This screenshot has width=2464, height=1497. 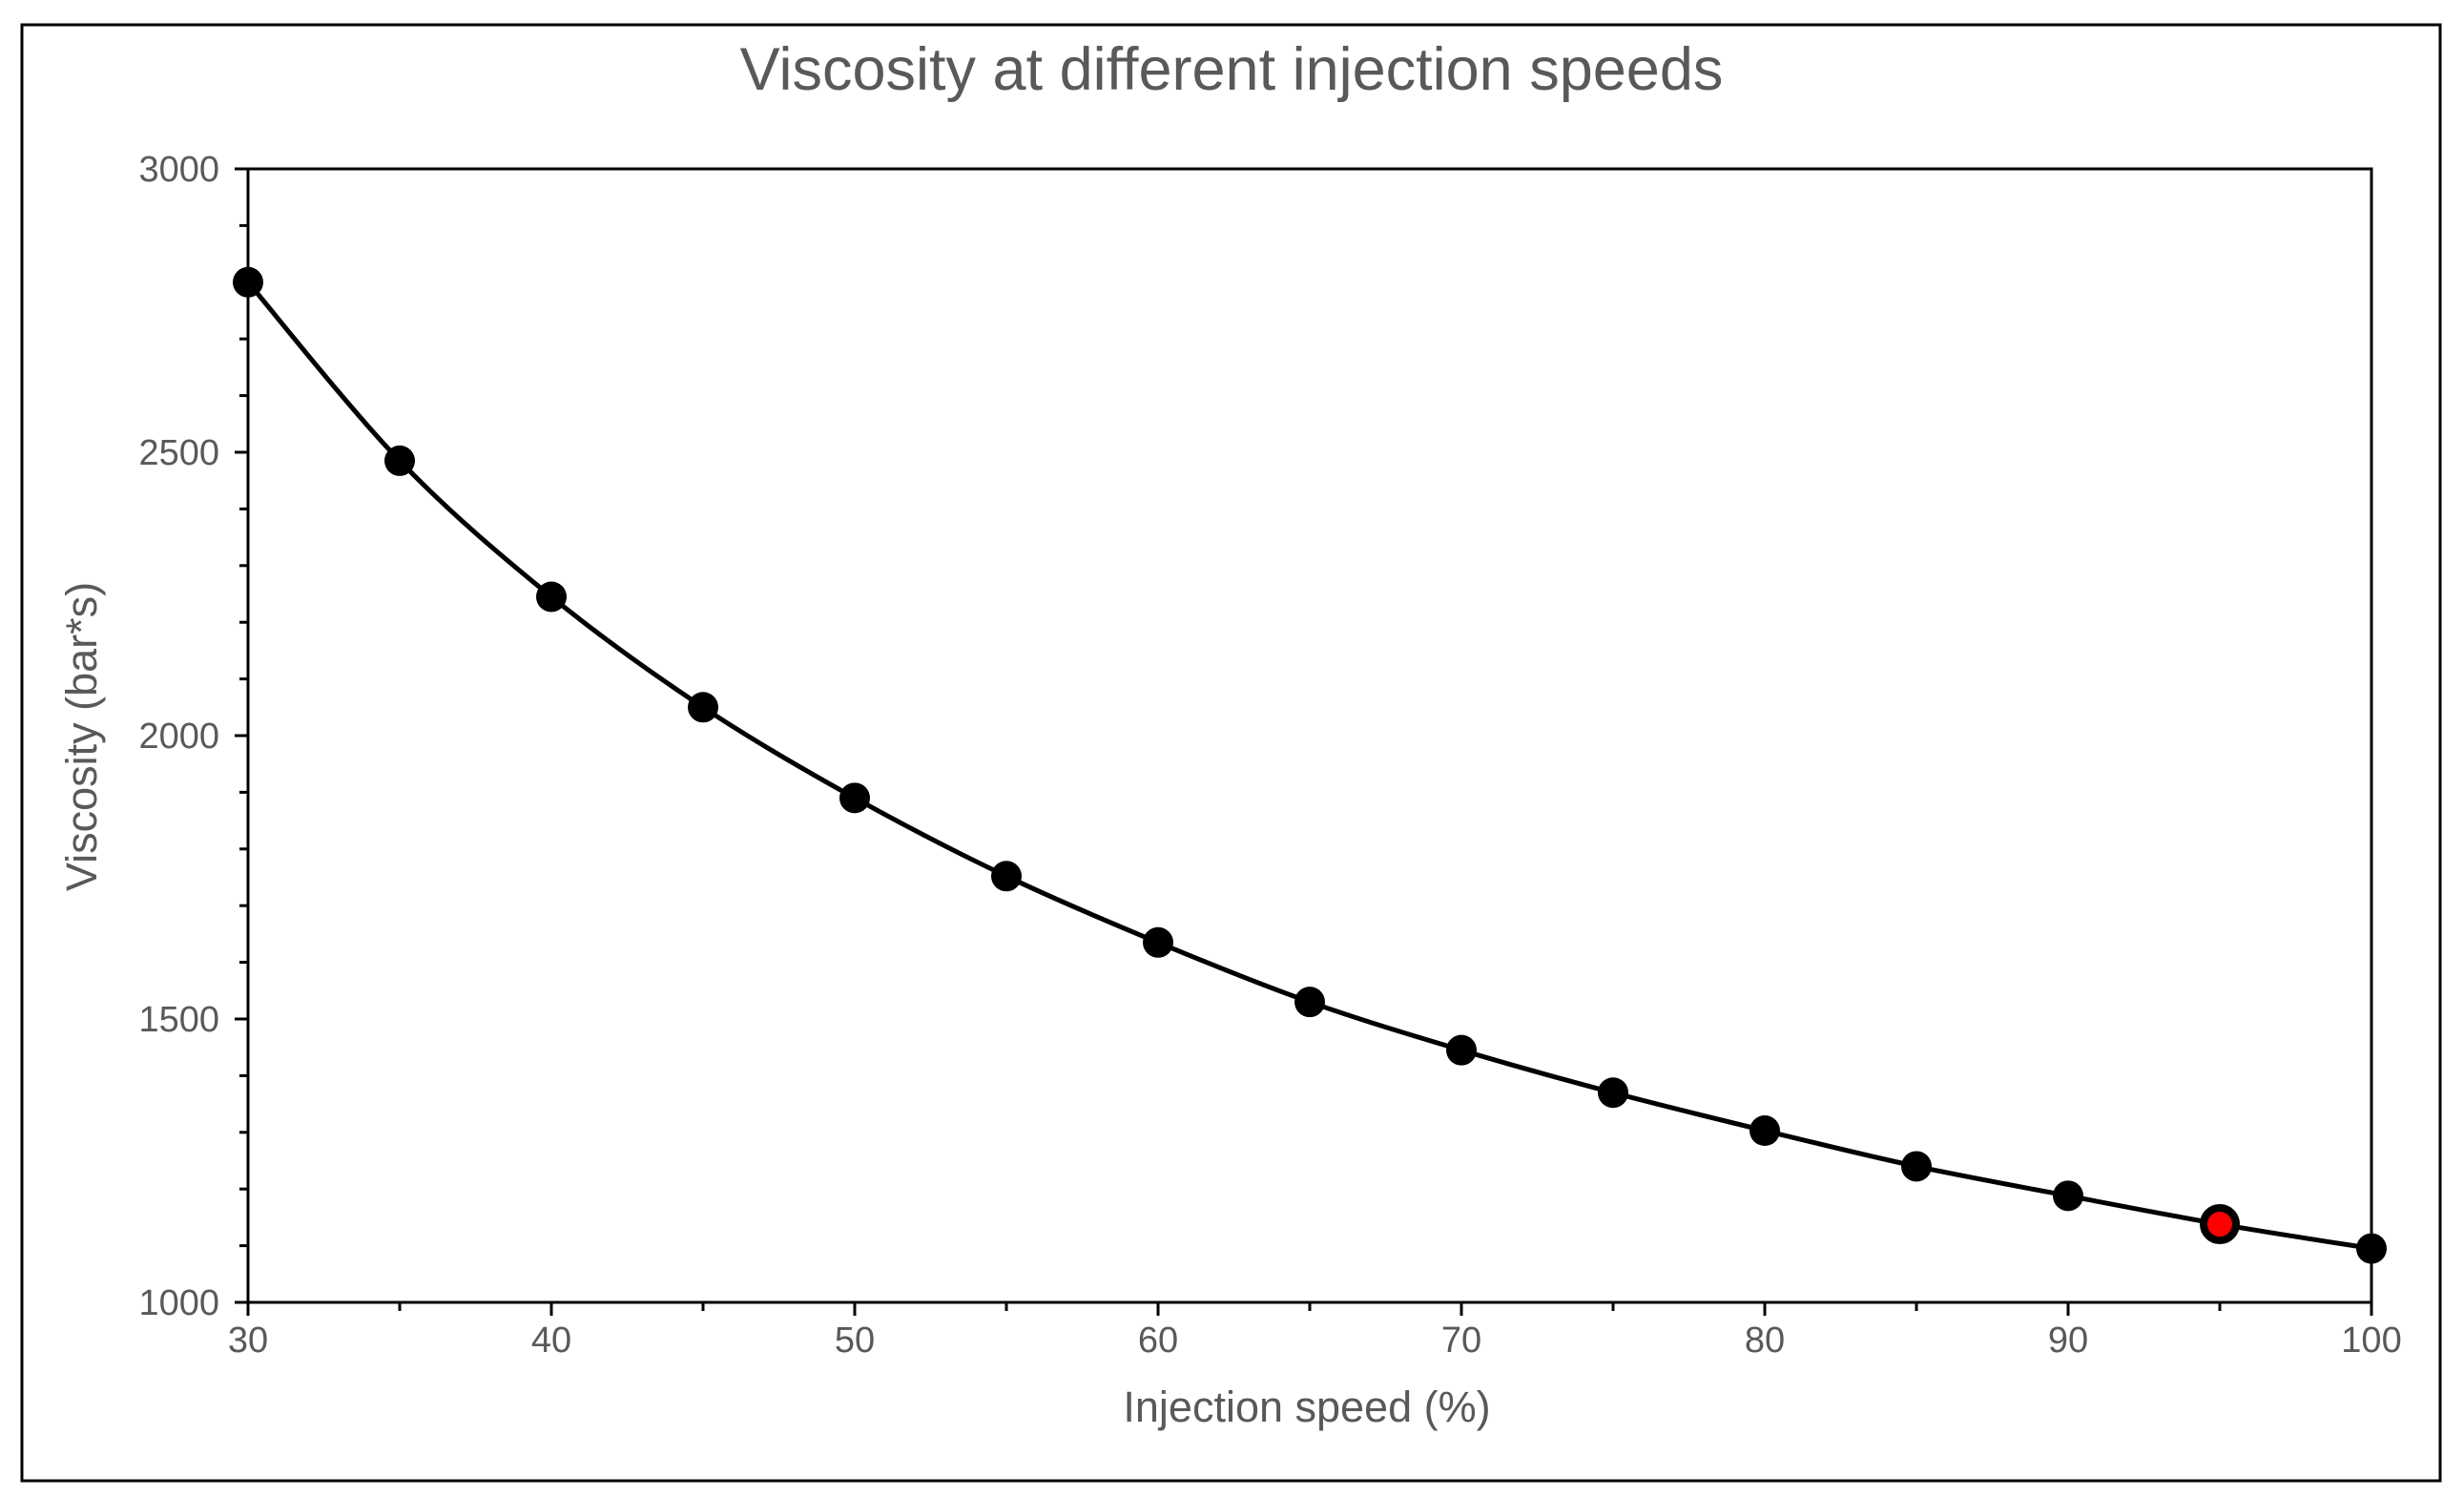 I want to click on x-axis-tick-labels: 30 40 50 60 70 80 90 100, so click(x=1315, y=1340).